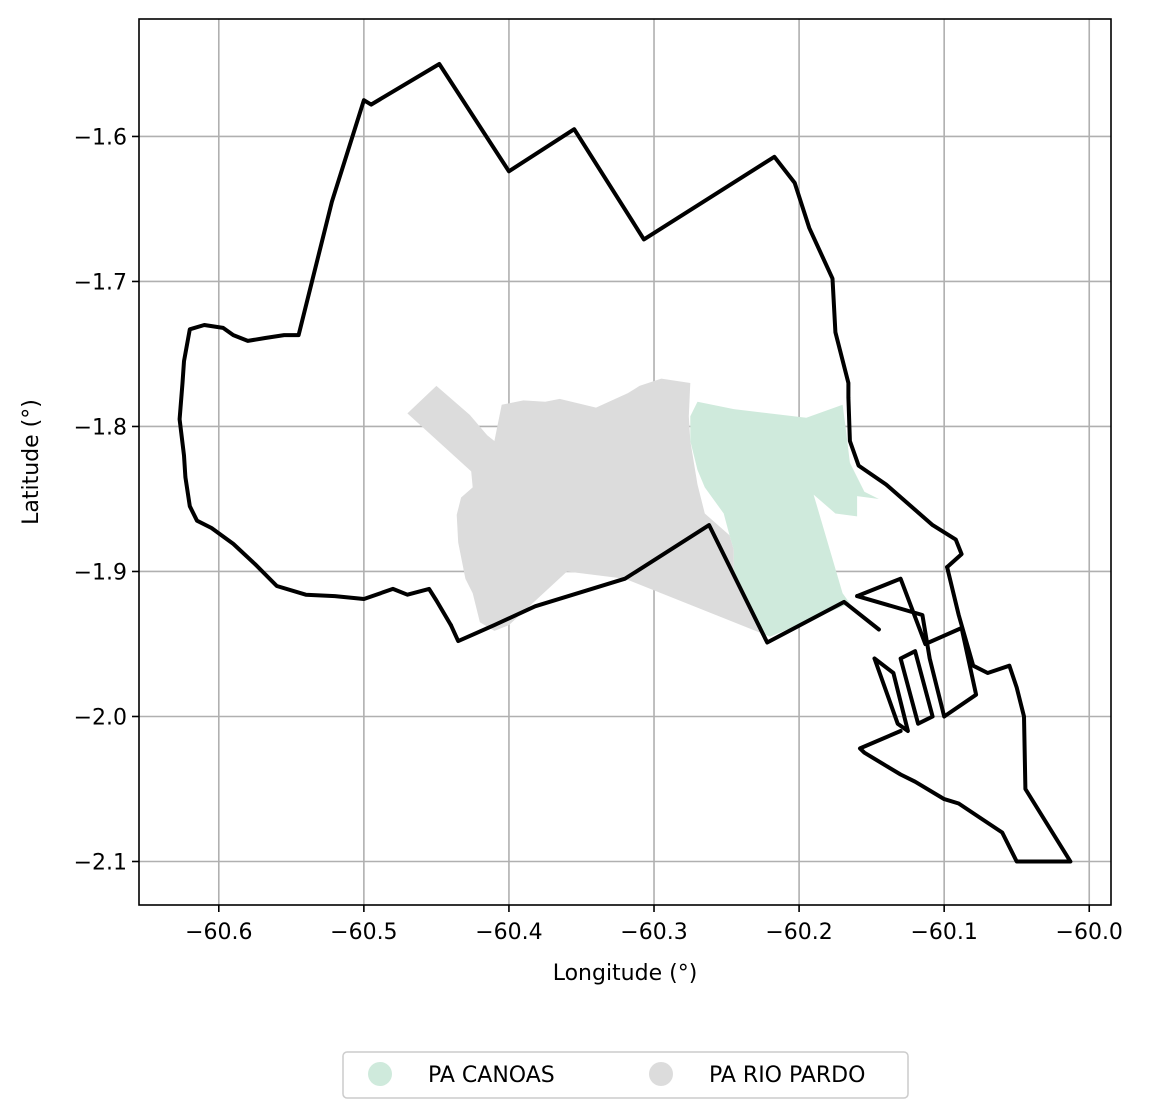 This screenshot has width=1150, height=1119. What do you see at coordinates (1089, 932) in the screenshot?
I see `x-tick-label: −60.0` at bounding box center [1089, 932].